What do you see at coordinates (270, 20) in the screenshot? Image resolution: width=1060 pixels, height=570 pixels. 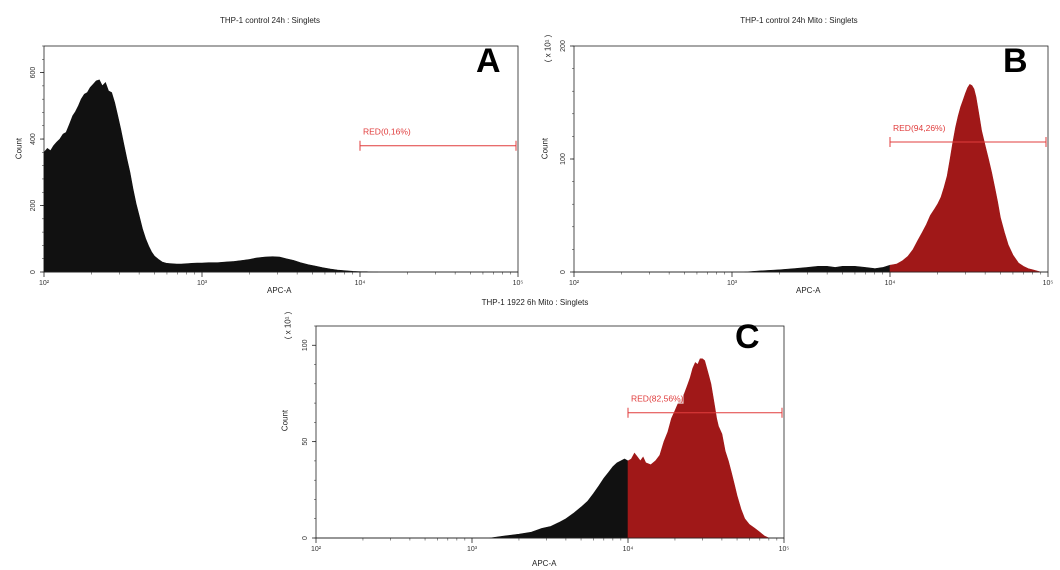 I see `panel-a-title: THP-1 control 24h : Singlets` at bounding box center [270, 20].